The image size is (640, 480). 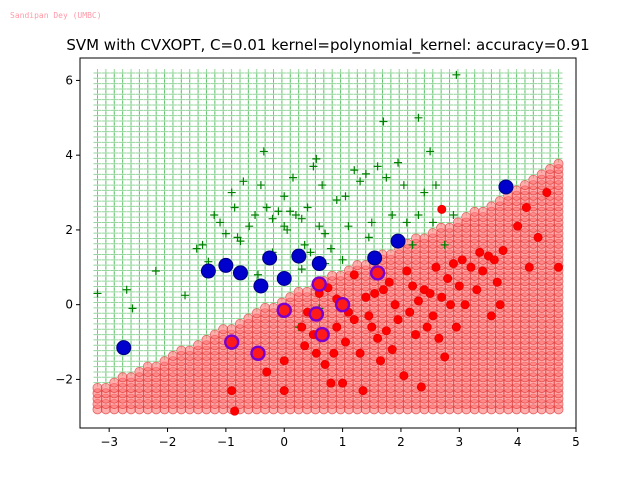 What do you see at coordinates (226, 442) in the screenshot?
I see `x-tick-label: −1` at bounding box center [226, 442].